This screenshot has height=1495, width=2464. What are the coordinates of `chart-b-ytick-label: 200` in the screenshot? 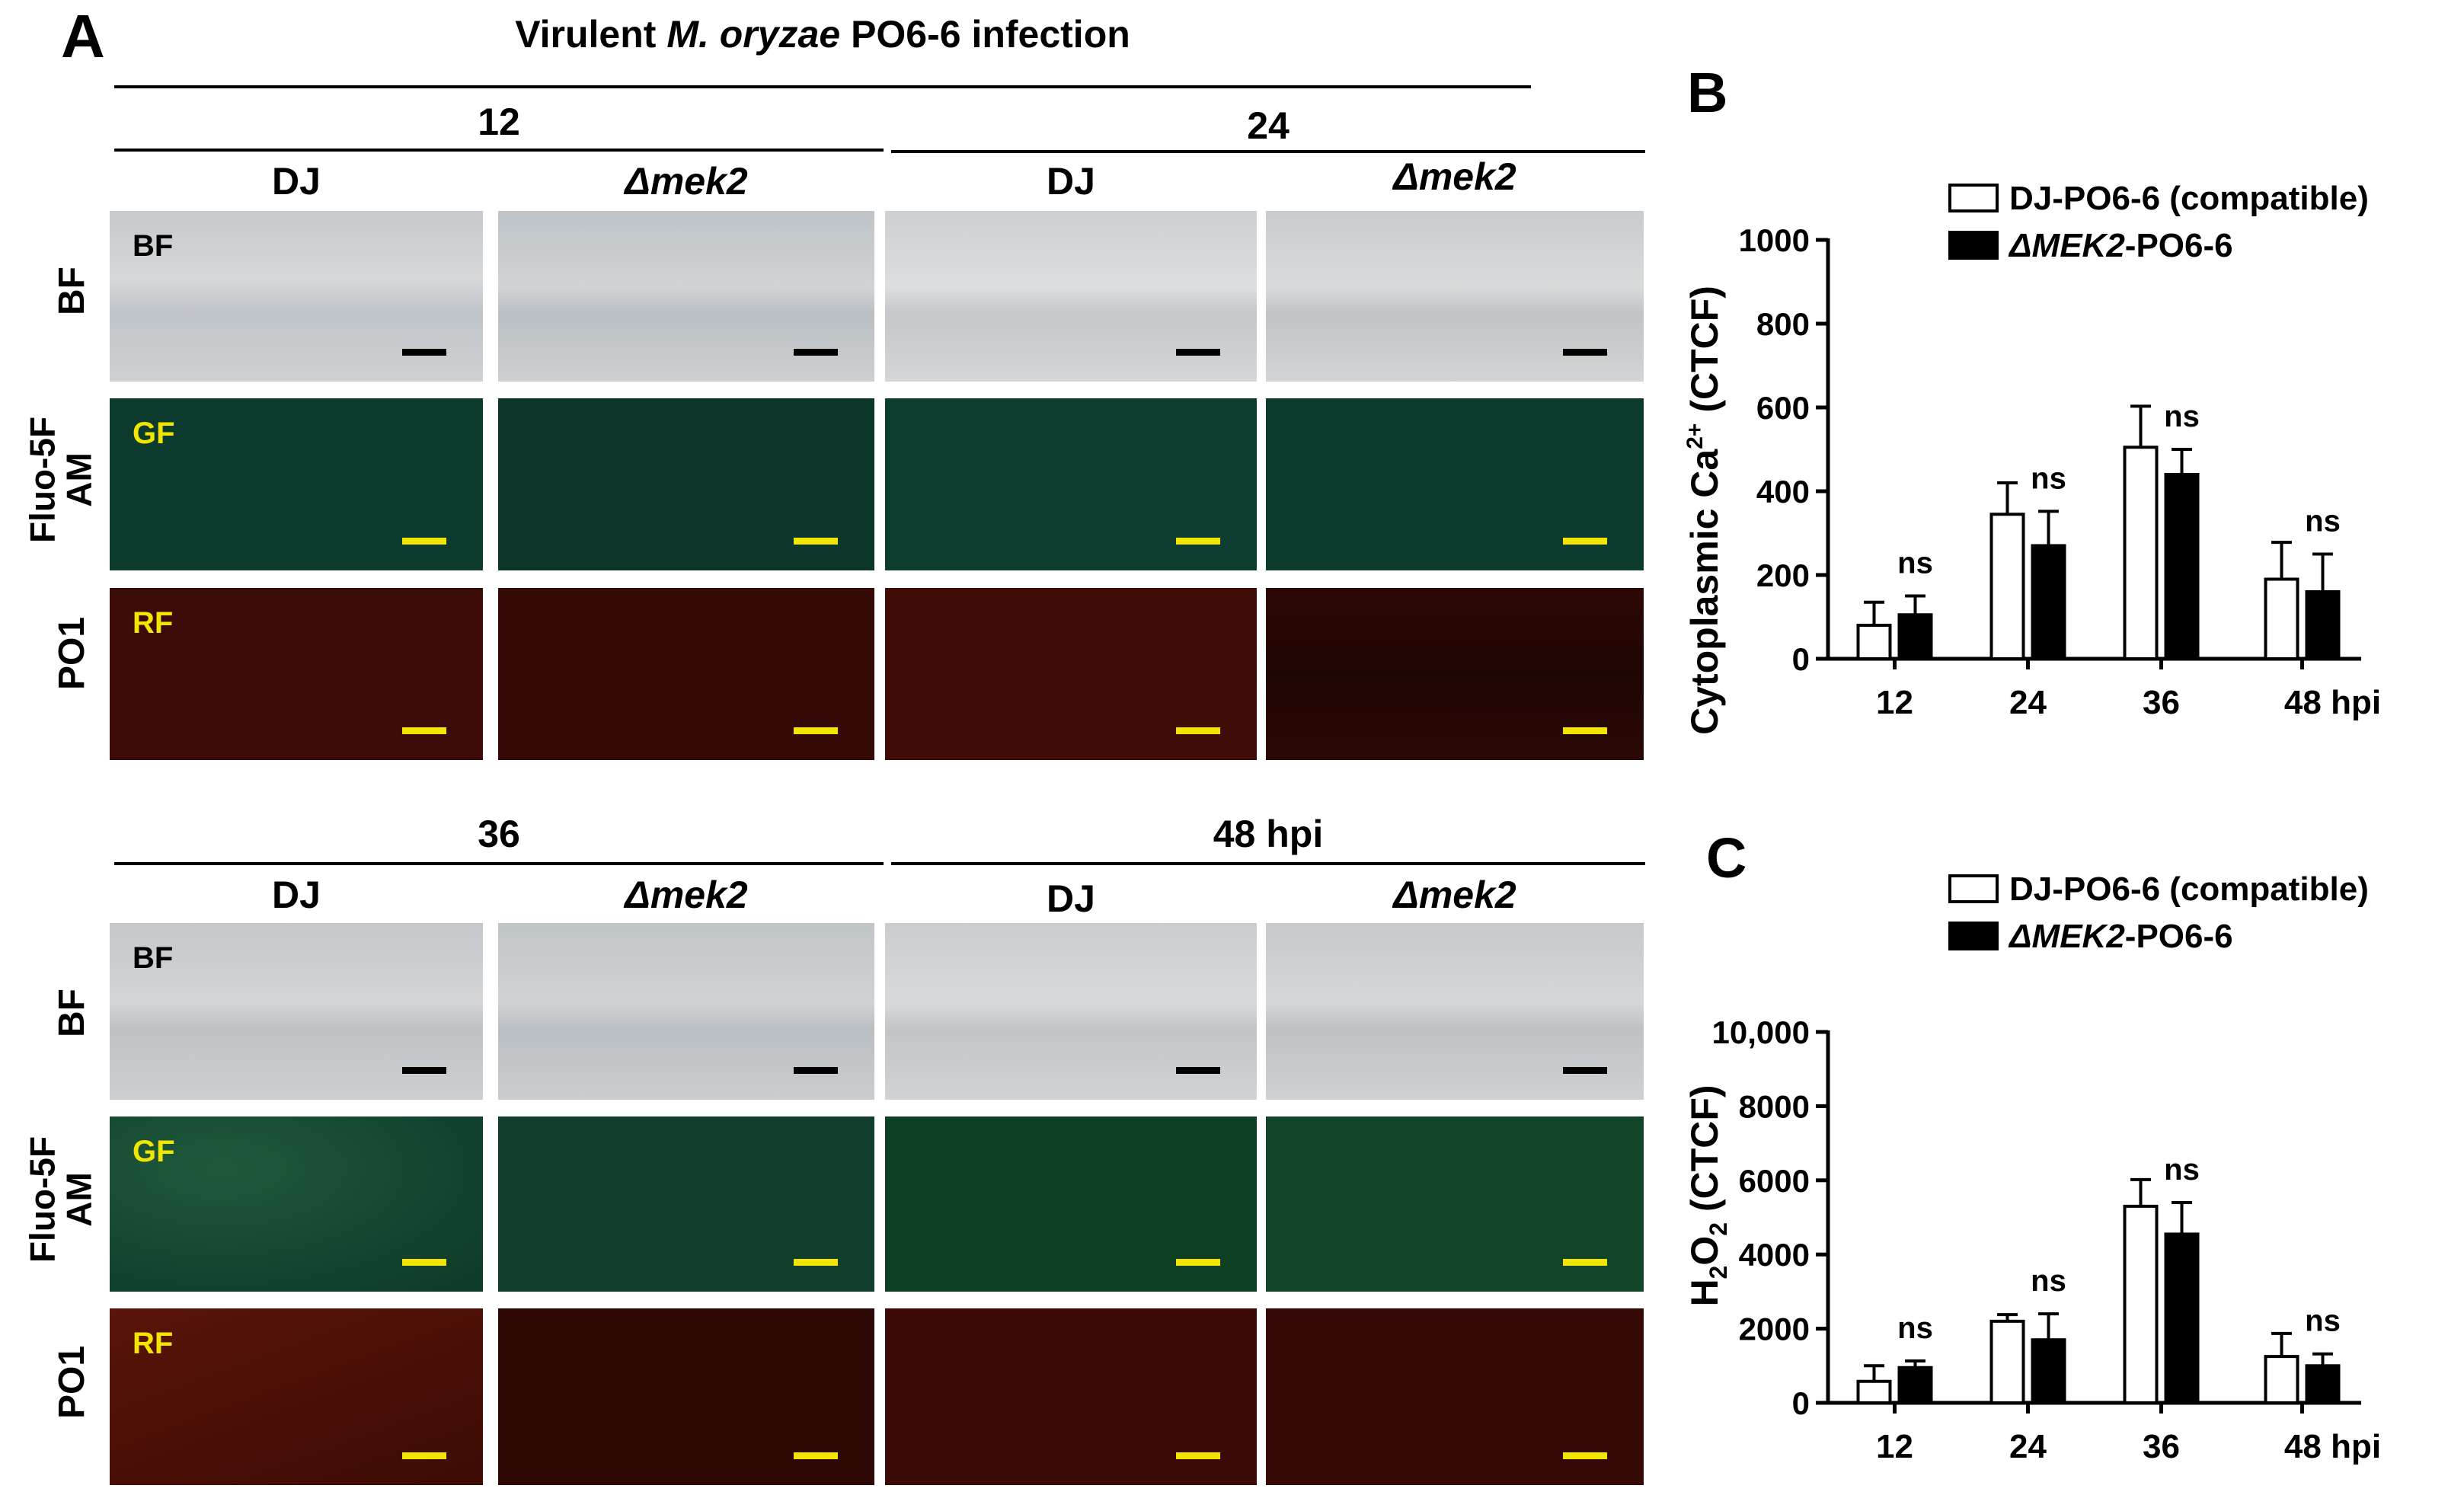 It's located at (1783, 575).